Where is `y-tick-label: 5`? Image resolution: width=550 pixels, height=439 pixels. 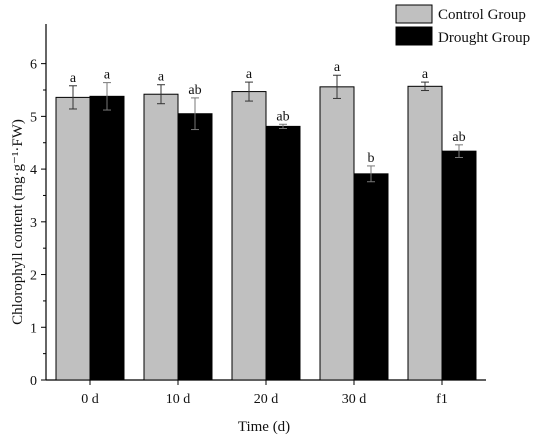
y-tick-label: 5 is located at coordinates (33, 117).